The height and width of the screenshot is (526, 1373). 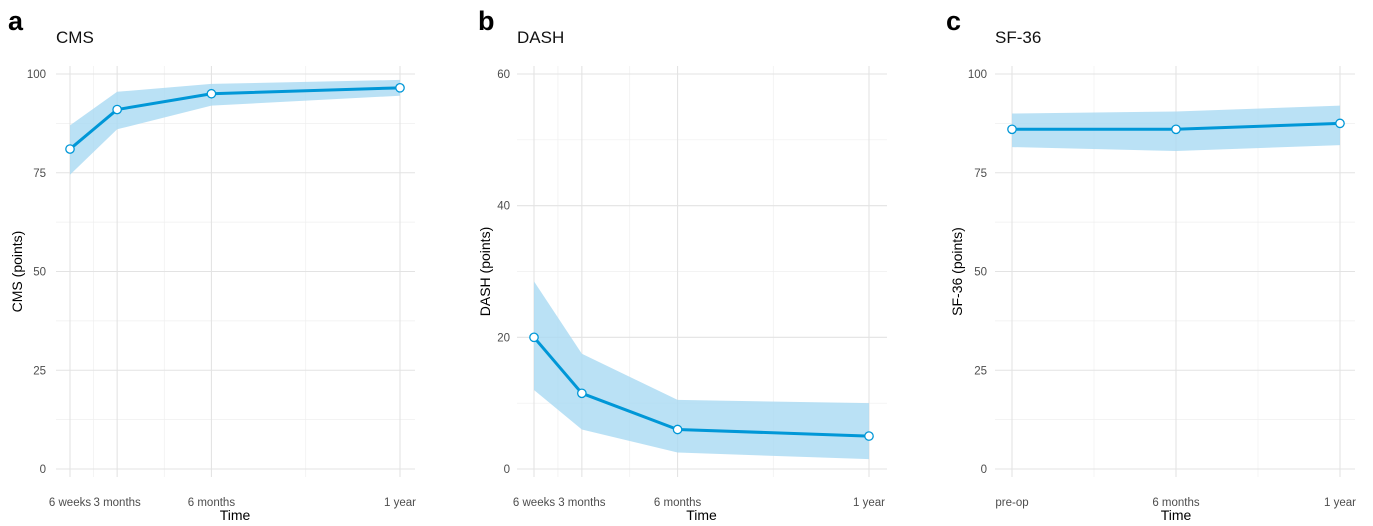 What do you see at coordinates (701, 370) in the screenshot?
I see `confidence-band` at bounding box center [701, 370].